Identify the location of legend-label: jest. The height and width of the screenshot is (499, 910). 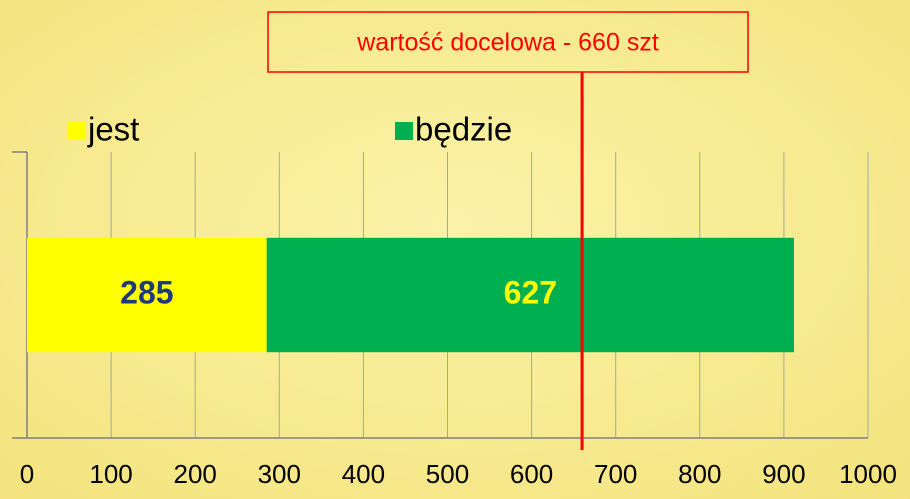
(113, 129).